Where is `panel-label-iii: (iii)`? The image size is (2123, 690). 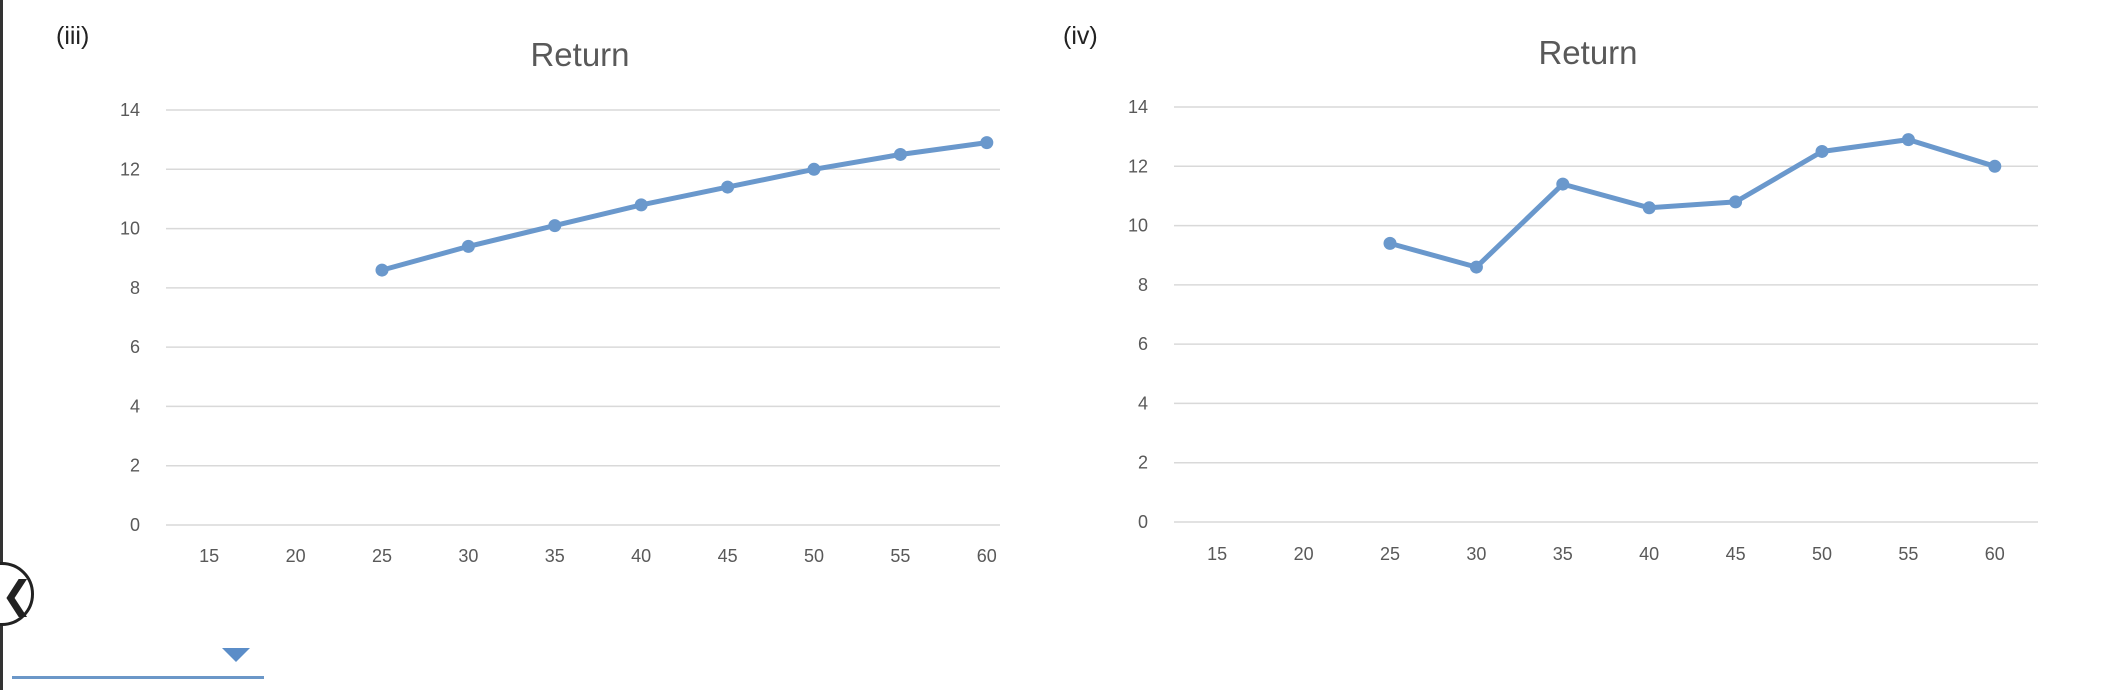 panel-label-iii: (iii) is located at coordinates (73, 36).